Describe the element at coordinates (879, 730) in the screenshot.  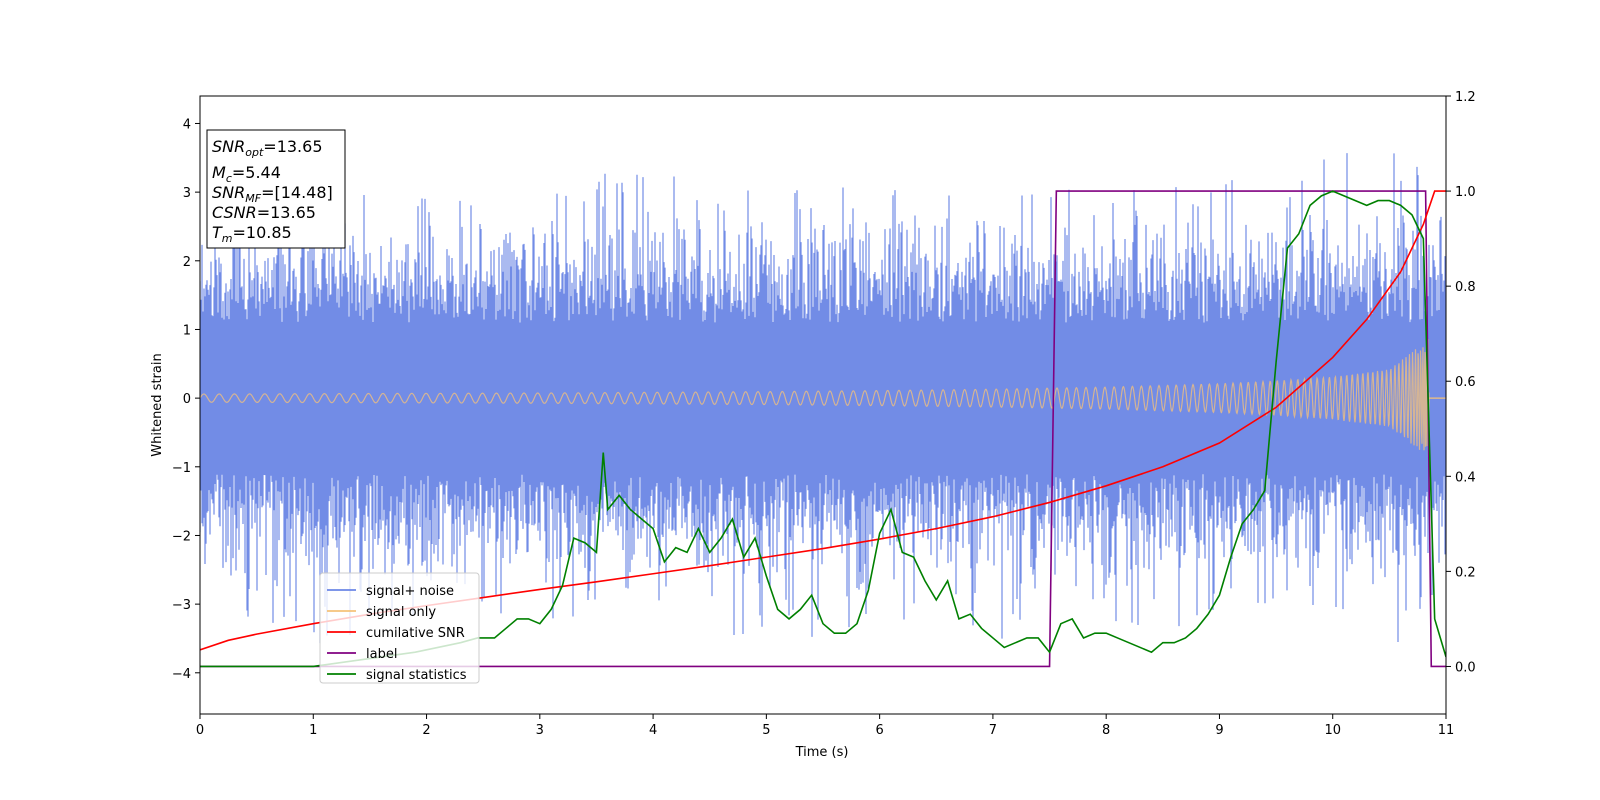
I see `x-tick-label: 6` at that location.